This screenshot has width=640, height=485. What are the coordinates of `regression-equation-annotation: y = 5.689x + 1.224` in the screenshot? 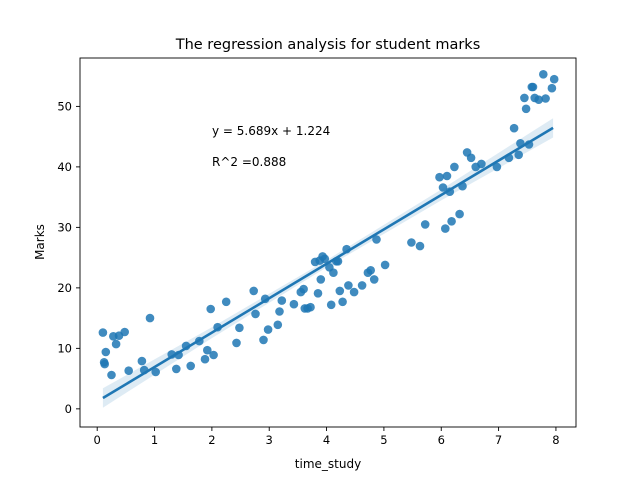 It's located at (271, 131).